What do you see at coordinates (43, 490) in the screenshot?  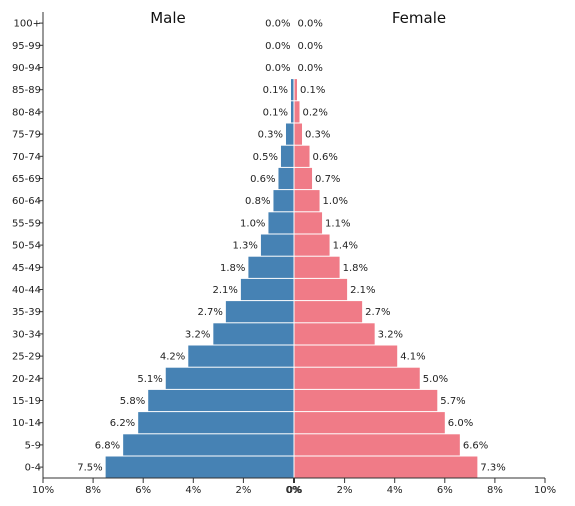 I see `x-tick-label-left: 10%` at bounding box center [43, 490].